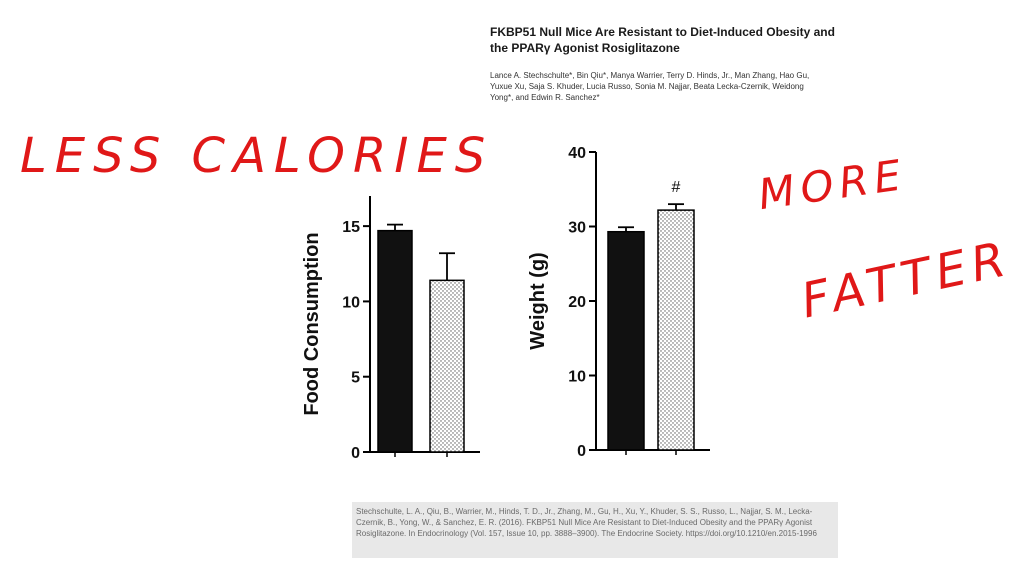 This screenshot has height=564, width=1024. I want to click on weight-chart: 0 10 20 30 40 Weight (g) #, so click(618, 302).